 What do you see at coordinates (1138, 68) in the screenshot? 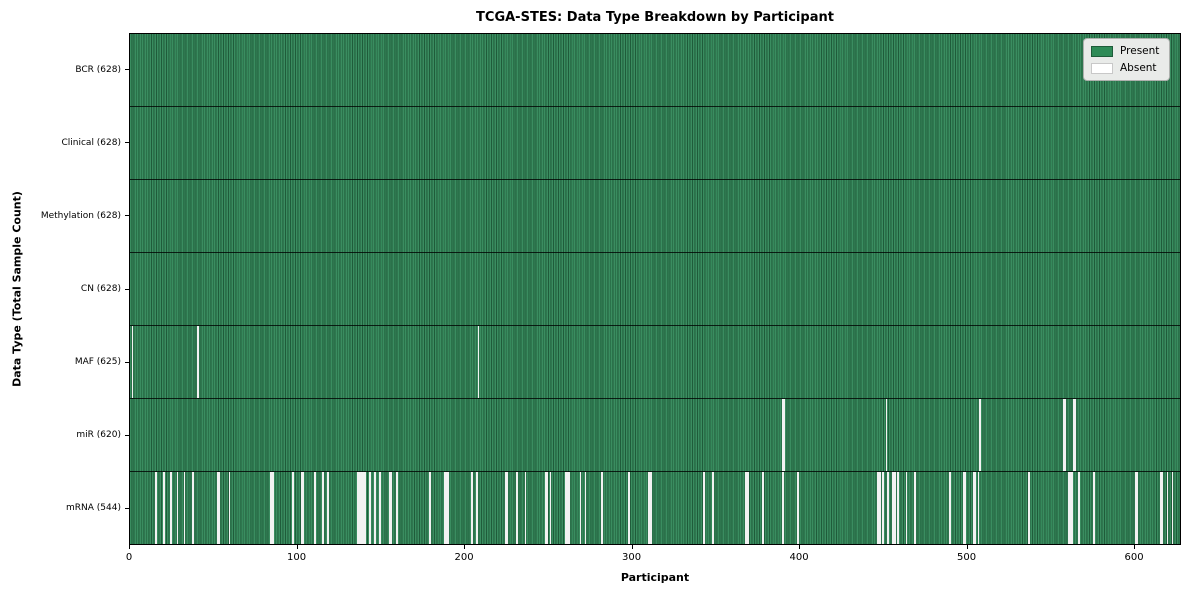
I see `legend-label: Absent` at bounding box center [1138, 68].